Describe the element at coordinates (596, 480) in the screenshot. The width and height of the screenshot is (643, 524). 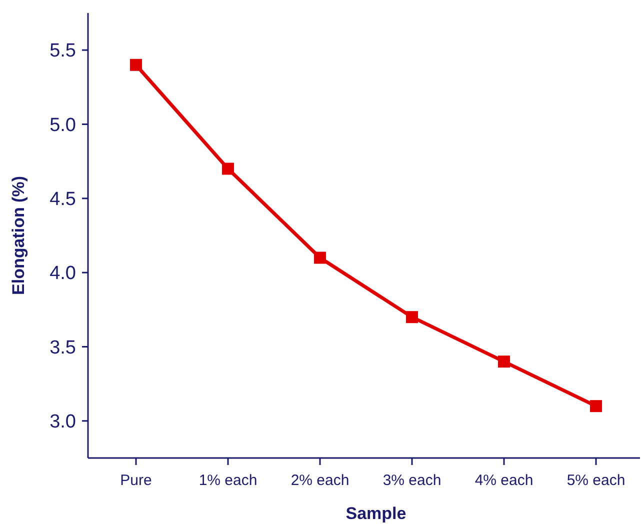
I see `x-tick-label: 5% each` at that location.